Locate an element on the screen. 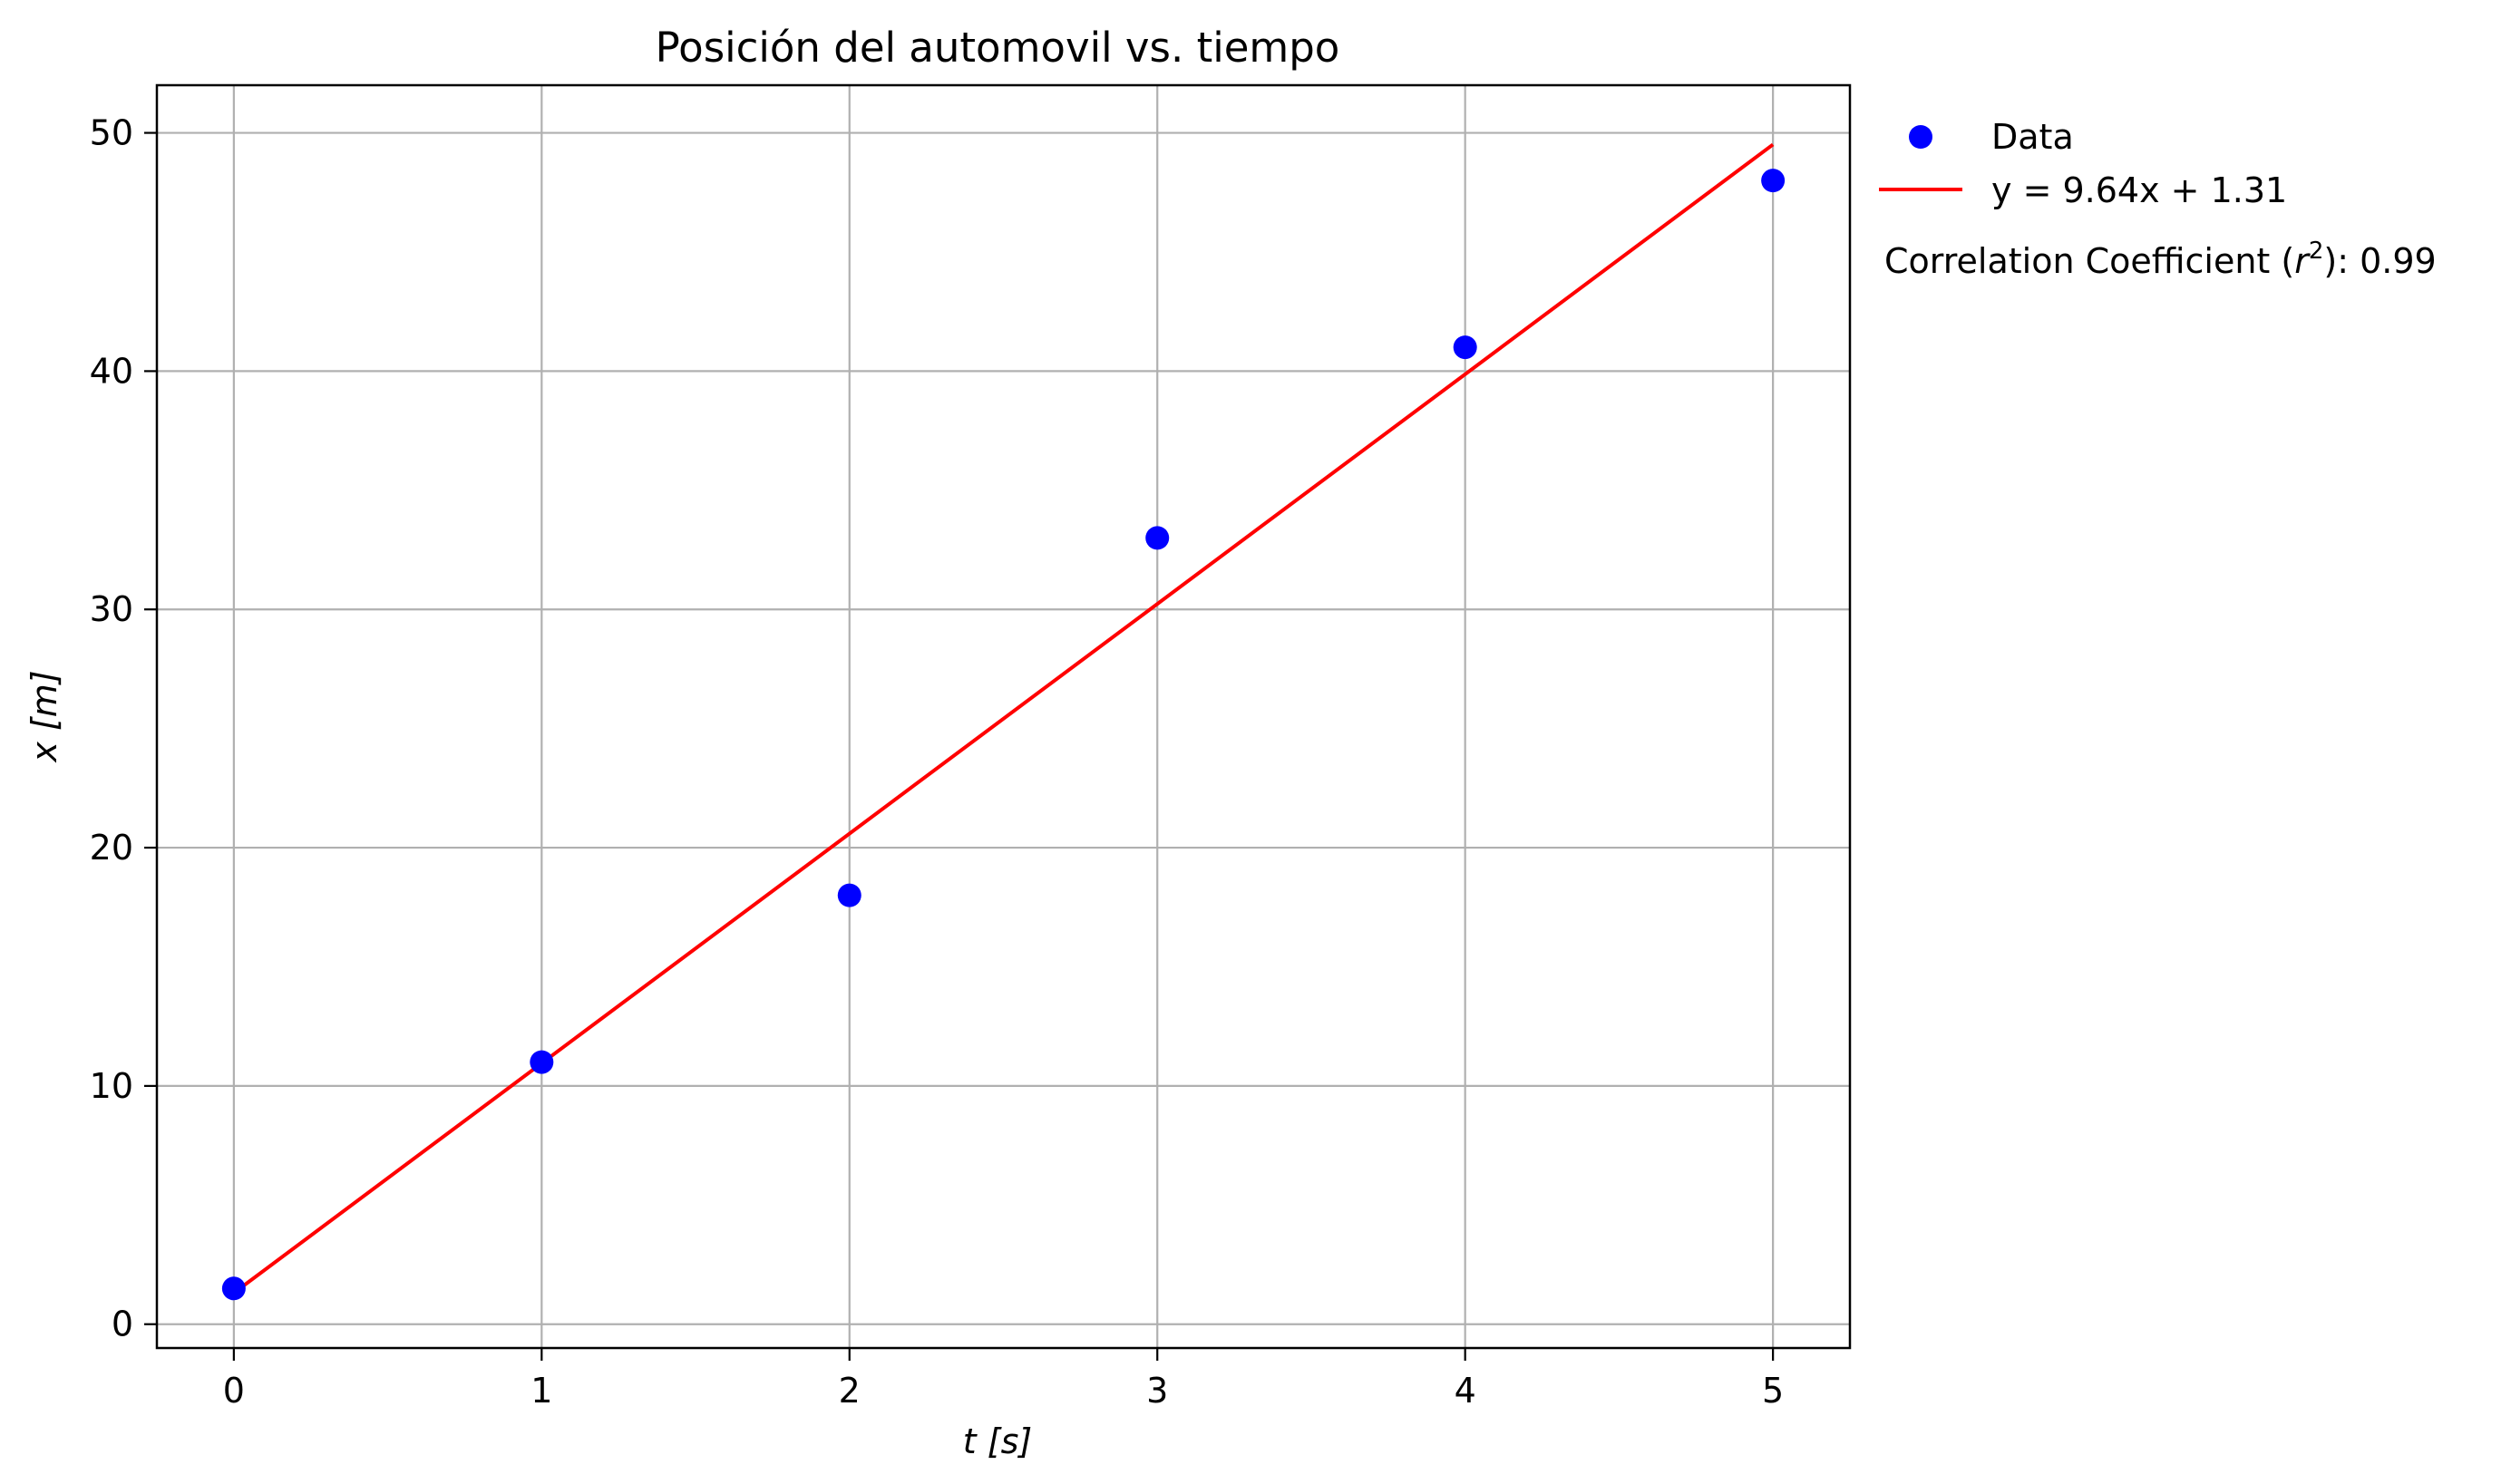 The image size is (2511, 1484). chart-title: Posición del automovil vs. tiempo is located at coordinates (998, 48).